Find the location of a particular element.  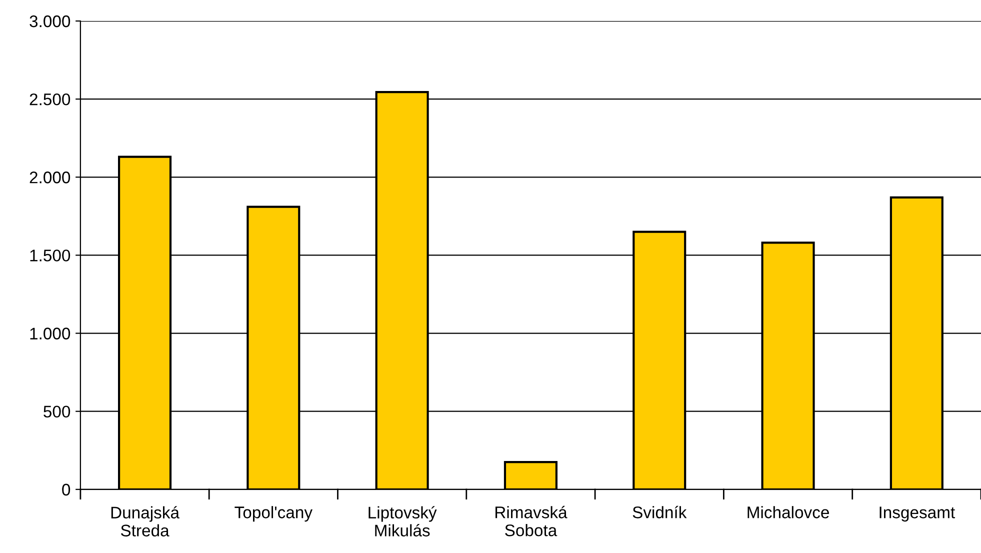

x-tick-label: Liptovský Mikulás is located at coordinates (402, 521).